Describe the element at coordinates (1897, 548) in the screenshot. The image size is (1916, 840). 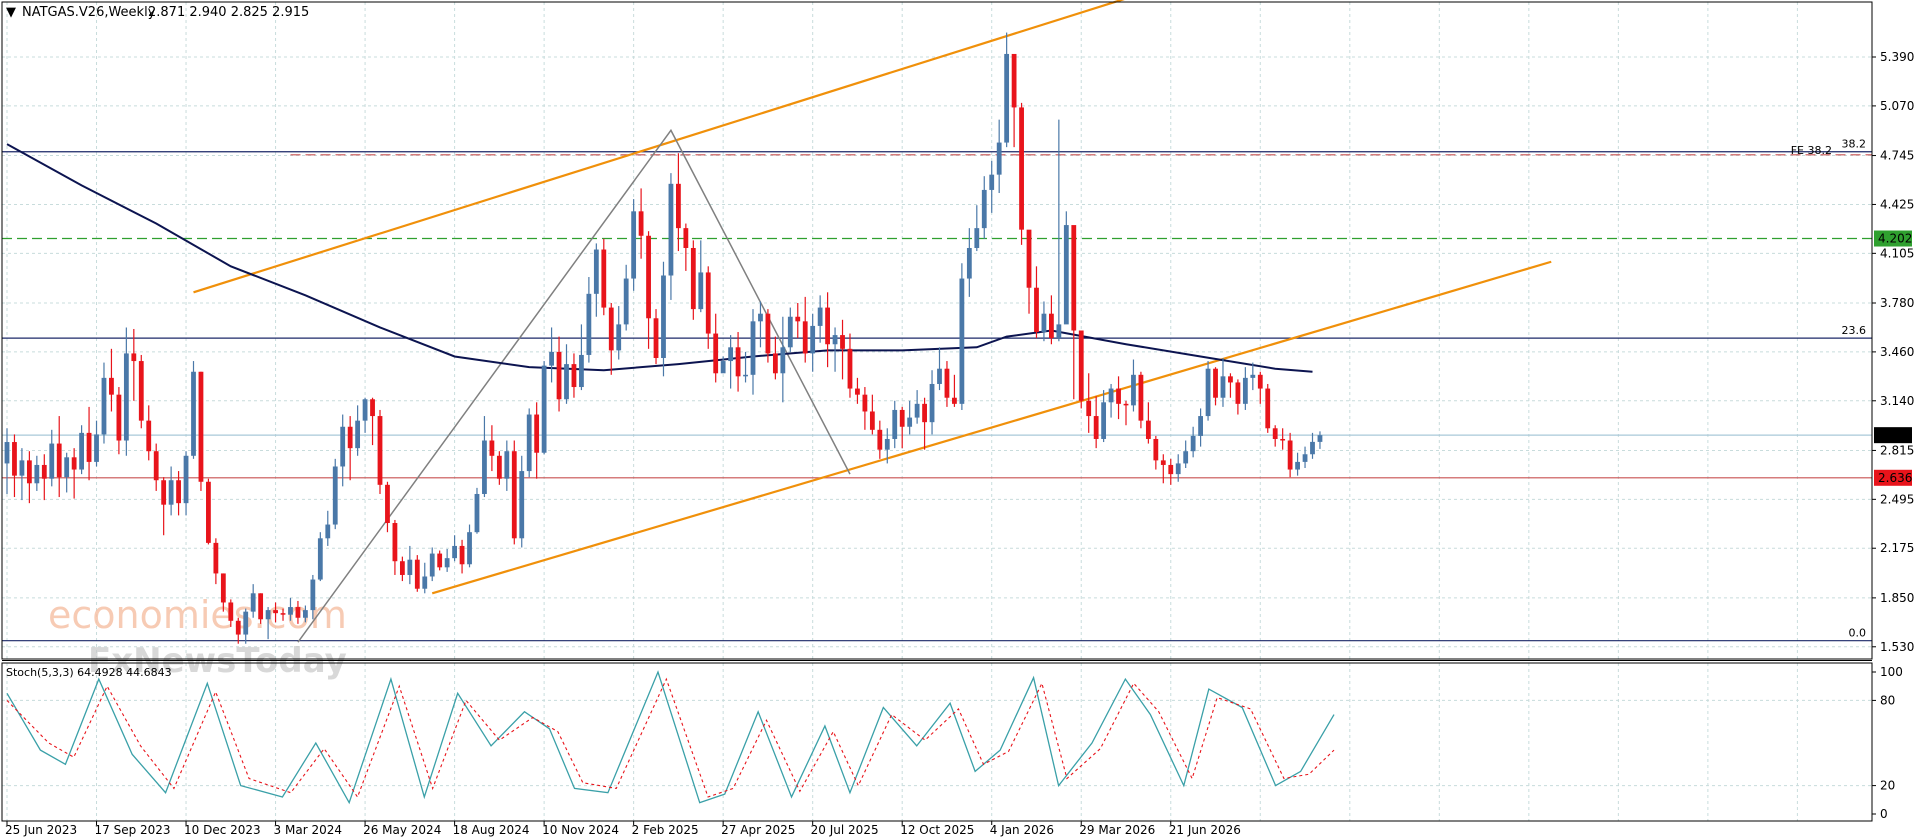
I see `price-tick-label: 2.175` at that location.